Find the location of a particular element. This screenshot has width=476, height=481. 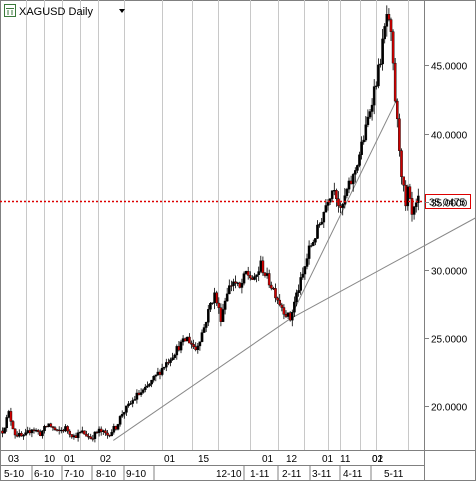

x-tick-label-bottom: 5-10 is located at coordinates (14, 474).